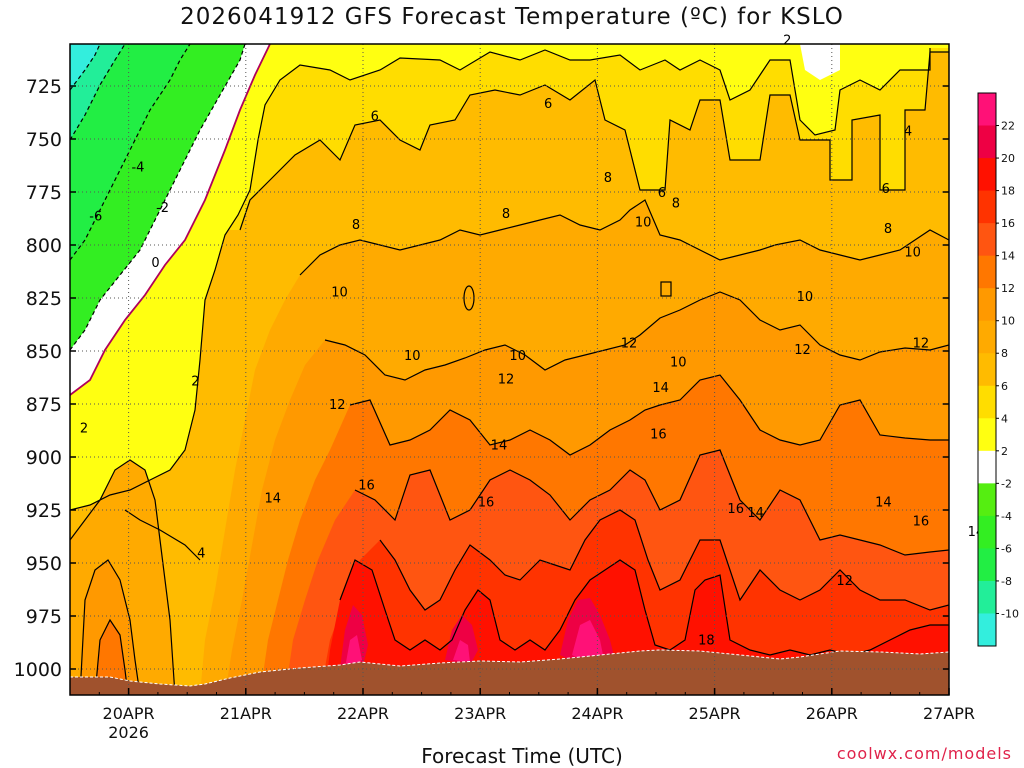 Image resolution: width=1024 pixels, height=768 pixels. What do you see at coordinates (155, 263) in the screenshot?
I see `contour-label: 0` at bounding box center [155, 263].